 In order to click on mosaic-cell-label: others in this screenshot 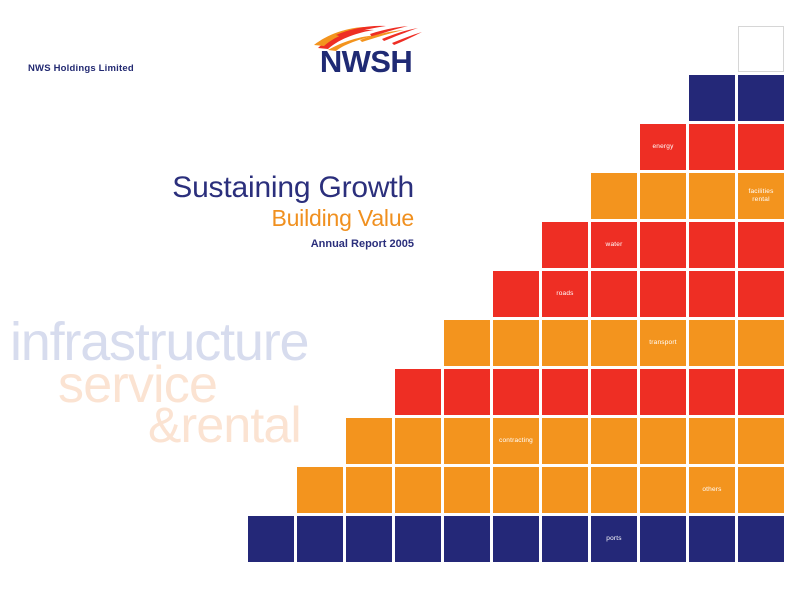, I will do `click(712, 489)`.